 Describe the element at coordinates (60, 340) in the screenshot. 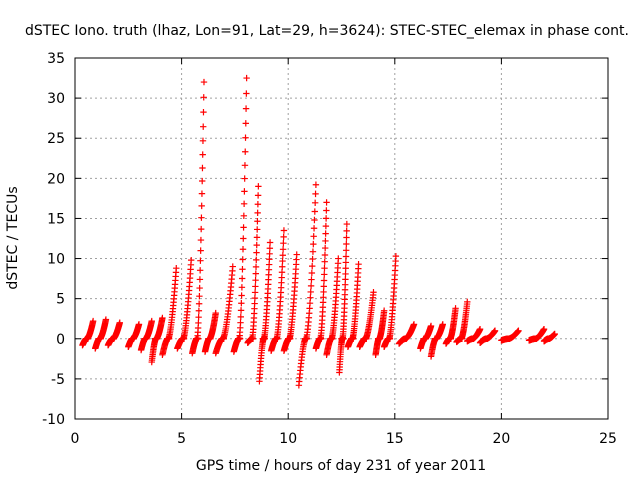

I see `y-tick-label: 0` at that location.